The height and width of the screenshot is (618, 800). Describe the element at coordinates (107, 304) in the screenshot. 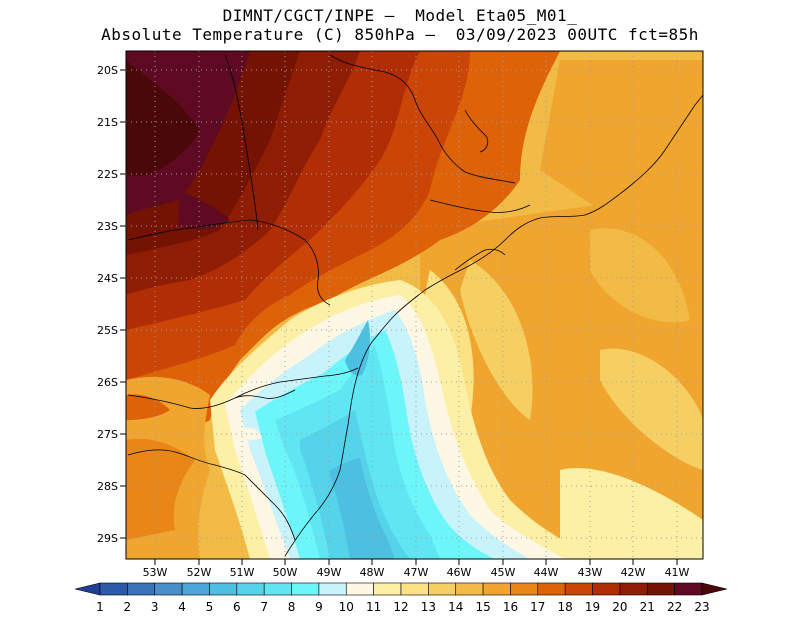

I see `latitude-labels: 20S 21S 22S 23S 24S 25S 26S 27S 28S 29S` at that location.